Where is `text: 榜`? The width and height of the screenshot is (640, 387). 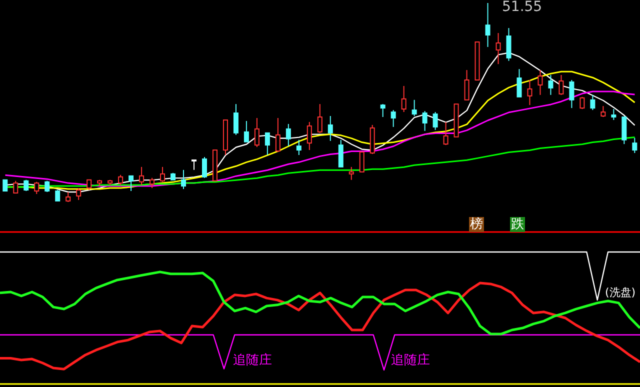
text: 榜 is located at coordinates (476, 224).